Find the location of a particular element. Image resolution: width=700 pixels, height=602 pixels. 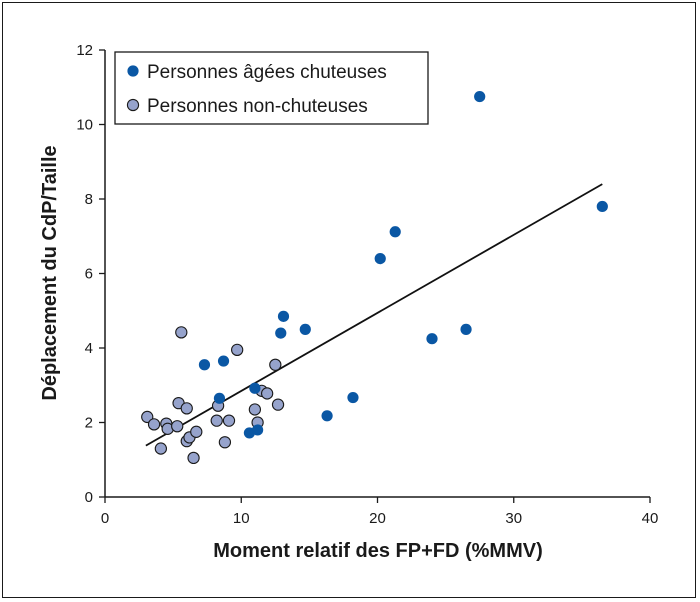

x-tick-label: 40 is located at coordinates (650, 518).